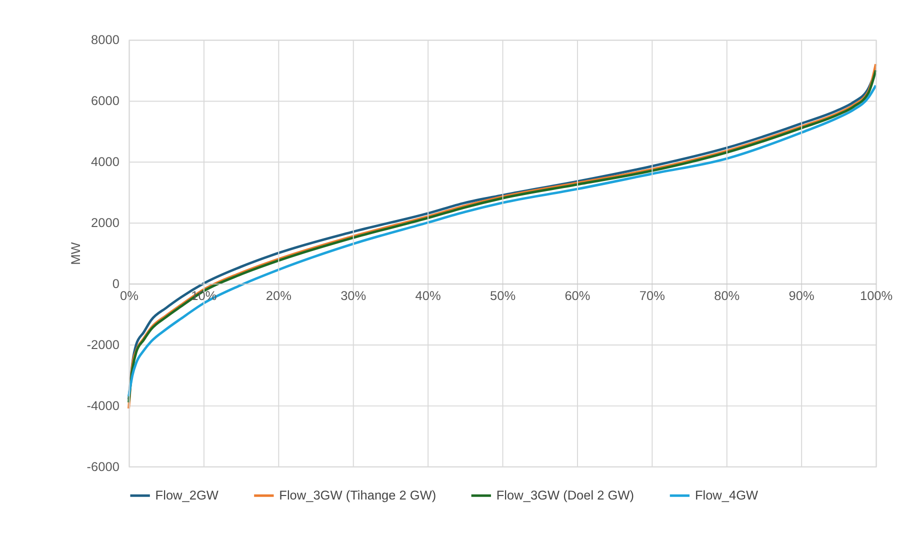  What do you see at coordinates (75, 253) in the screenshot?
I see `y-axis-title: MW` at bounding box center [75, 253].